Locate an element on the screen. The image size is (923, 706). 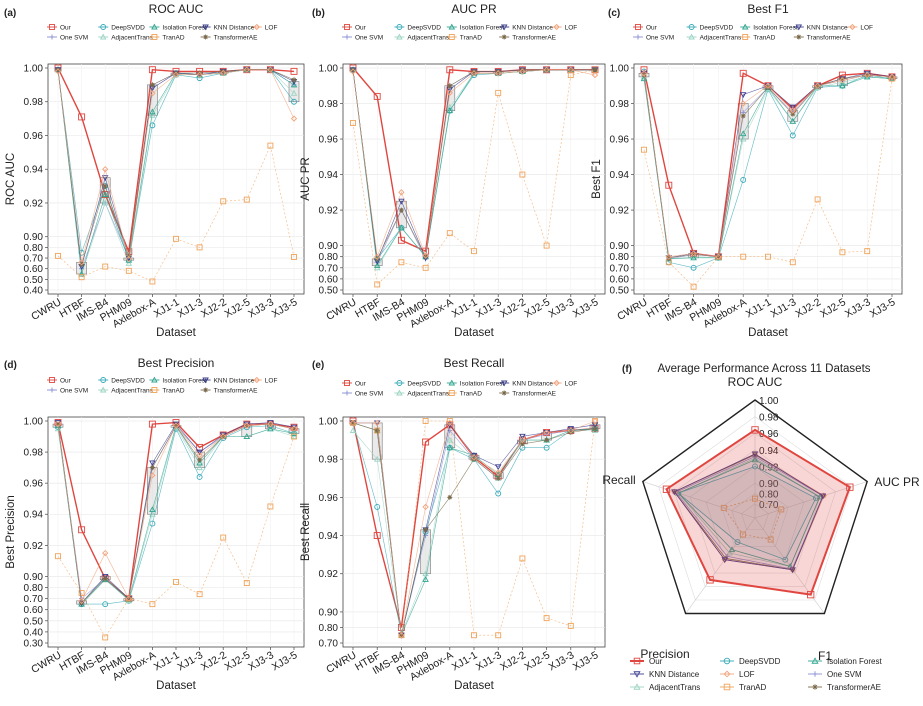
legend-label: TranAD is located at coordinates (471, 394).